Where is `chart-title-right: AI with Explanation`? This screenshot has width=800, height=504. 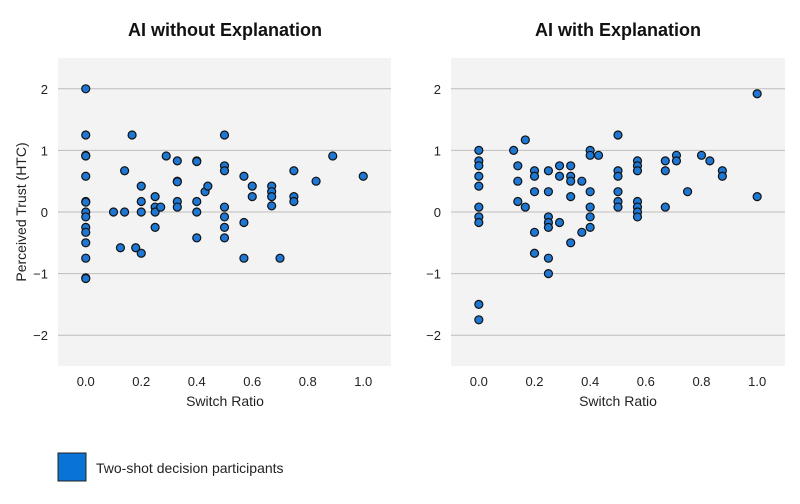 chart-title-right: AI with Explanation is located at coordinates (618, 30).